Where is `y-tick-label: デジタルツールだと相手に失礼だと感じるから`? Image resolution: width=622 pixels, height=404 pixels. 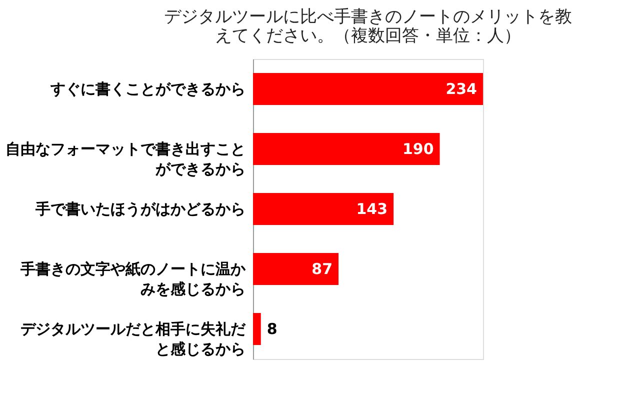
y-tick-label: デジタルツールだと相手に失礼だと感じるから is located at coordinates (133, 339).